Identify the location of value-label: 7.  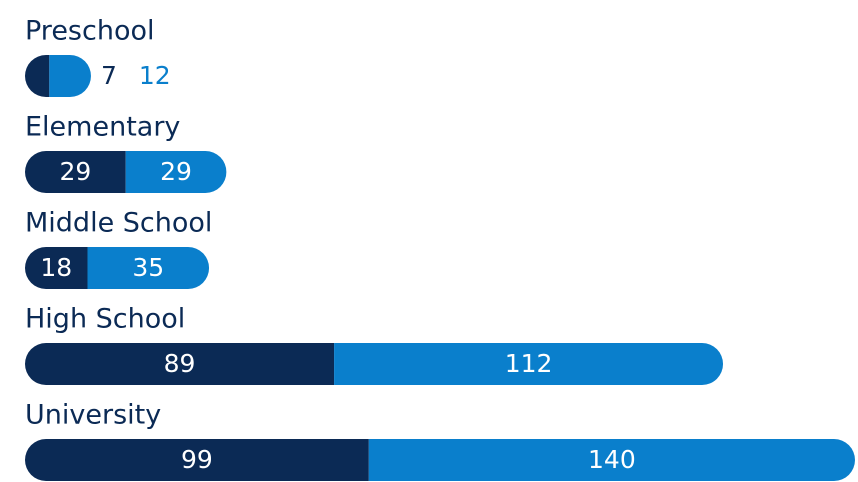
(109, 75).